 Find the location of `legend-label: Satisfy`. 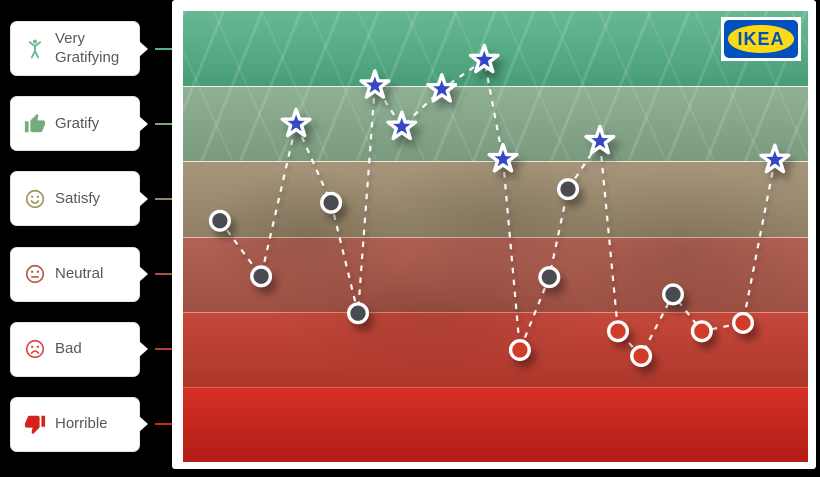

legend-label: Satisfy is located at coordinates (78, 198).